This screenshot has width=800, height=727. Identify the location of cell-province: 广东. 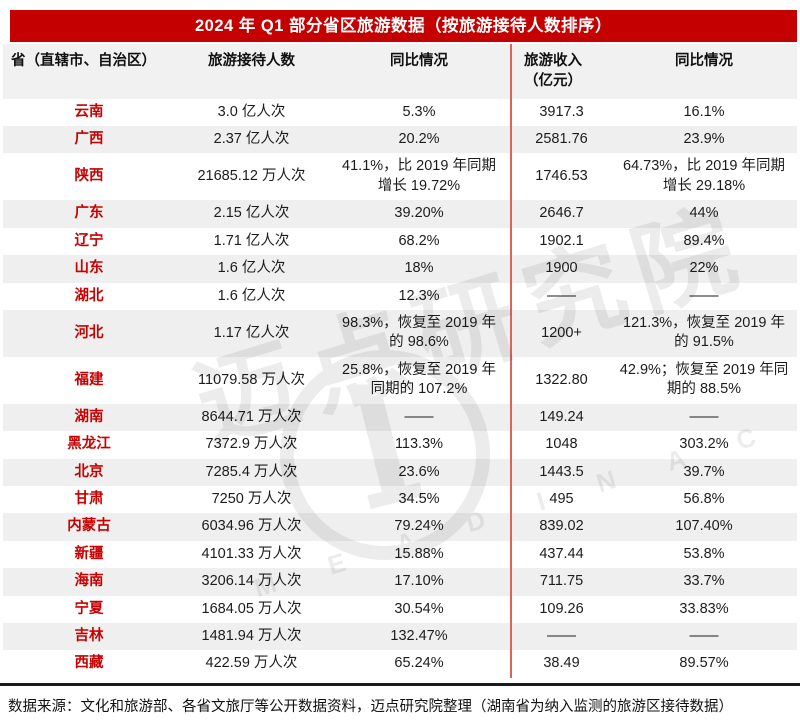
(89, 213).